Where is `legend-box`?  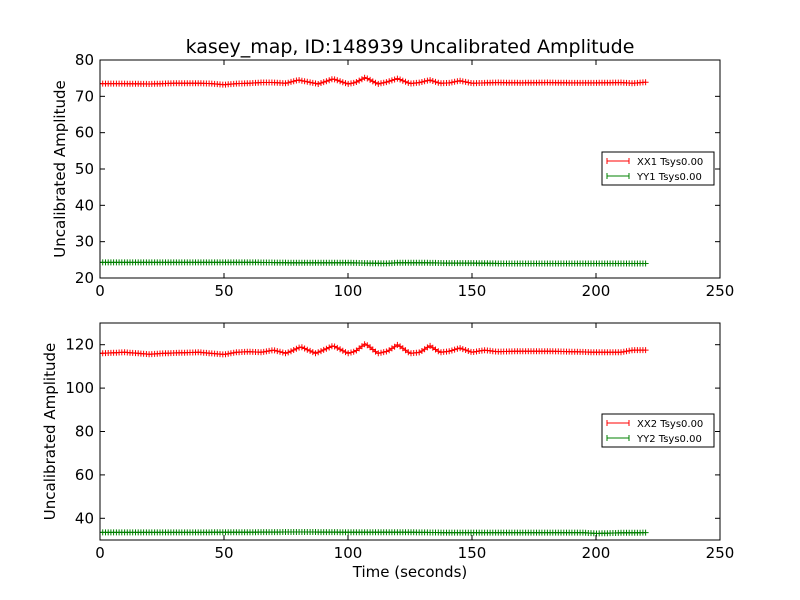 legend-box is located at coordinates (658, 430).